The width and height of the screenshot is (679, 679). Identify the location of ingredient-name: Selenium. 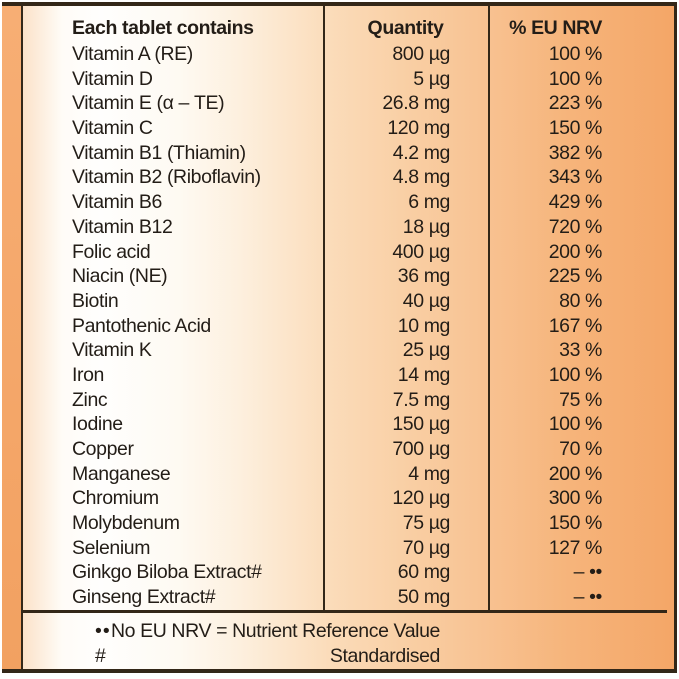
(111, 547).